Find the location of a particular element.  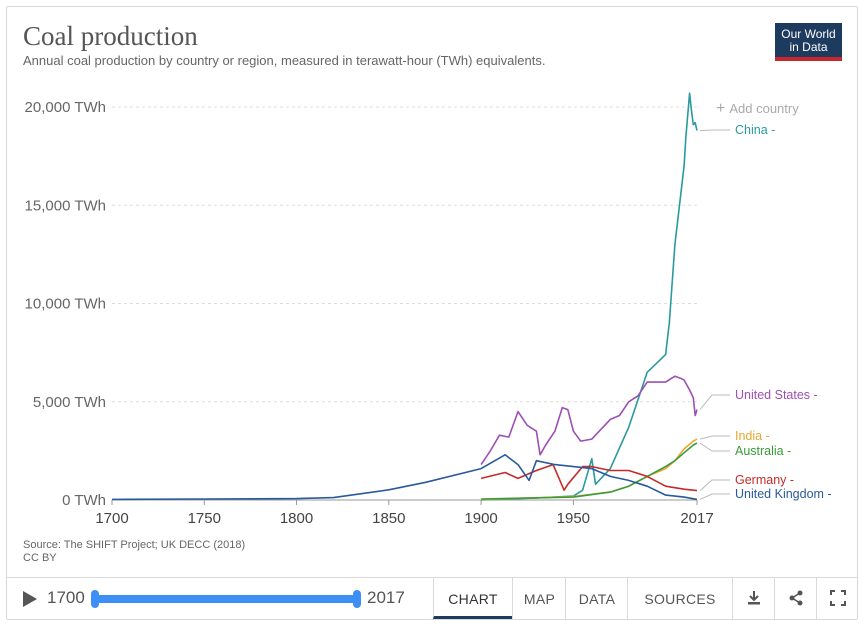

label-leader-india is located at coordinates (714, 437).